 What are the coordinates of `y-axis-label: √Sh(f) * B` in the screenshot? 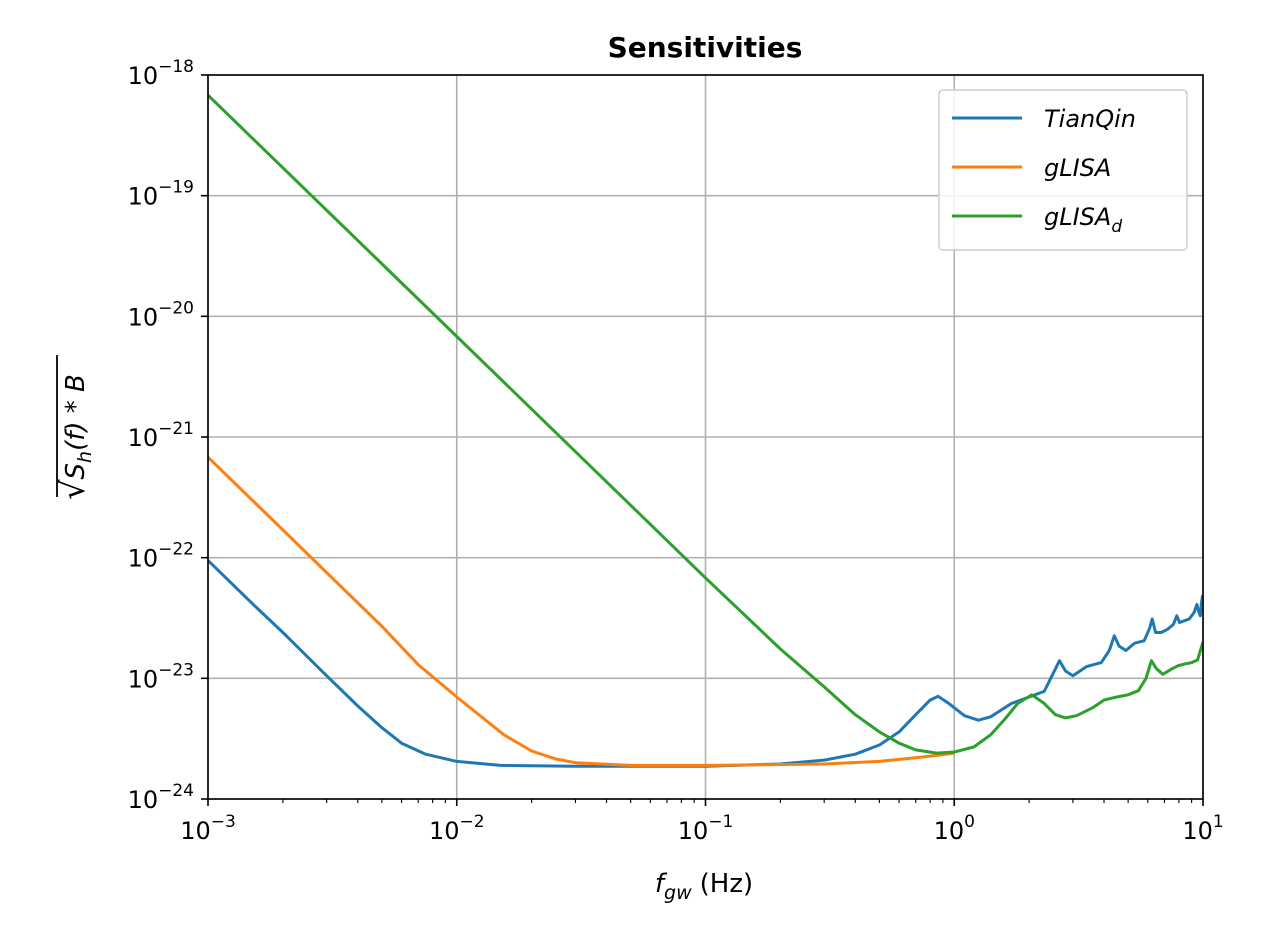 It's located at (75, 427).